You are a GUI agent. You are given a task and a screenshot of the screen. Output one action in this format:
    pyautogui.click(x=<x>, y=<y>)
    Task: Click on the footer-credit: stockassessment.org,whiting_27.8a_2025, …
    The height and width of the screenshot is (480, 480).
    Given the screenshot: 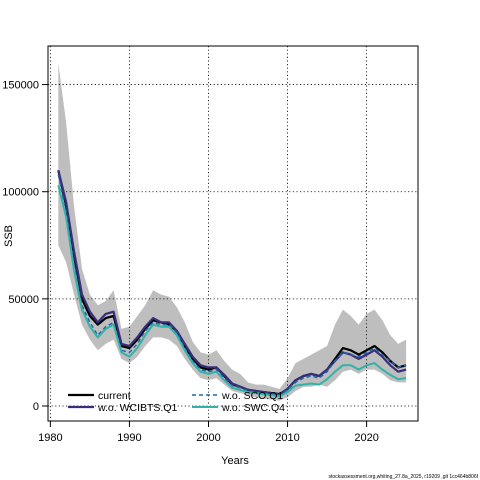 What is the action you would take?
    pyautogui.click(x=403, y=477)
    